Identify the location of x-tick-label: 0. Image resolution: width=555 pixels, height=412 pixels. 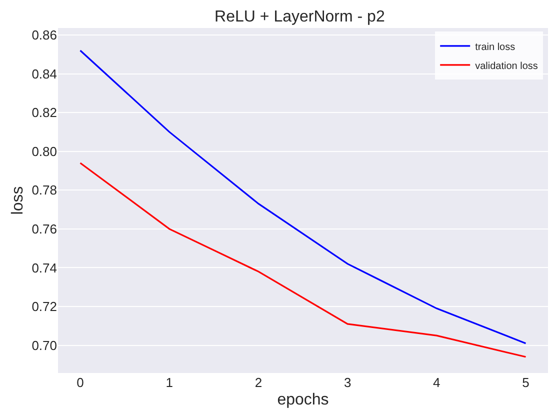
(80, 382).